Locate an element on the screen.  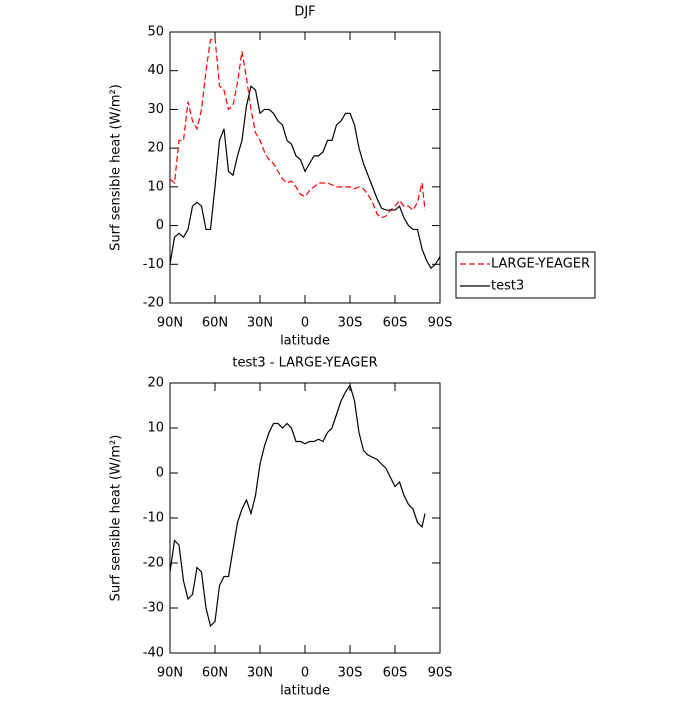
chart-title: test3 - LARGE-YEAGER is located at coordinates (304, 363).